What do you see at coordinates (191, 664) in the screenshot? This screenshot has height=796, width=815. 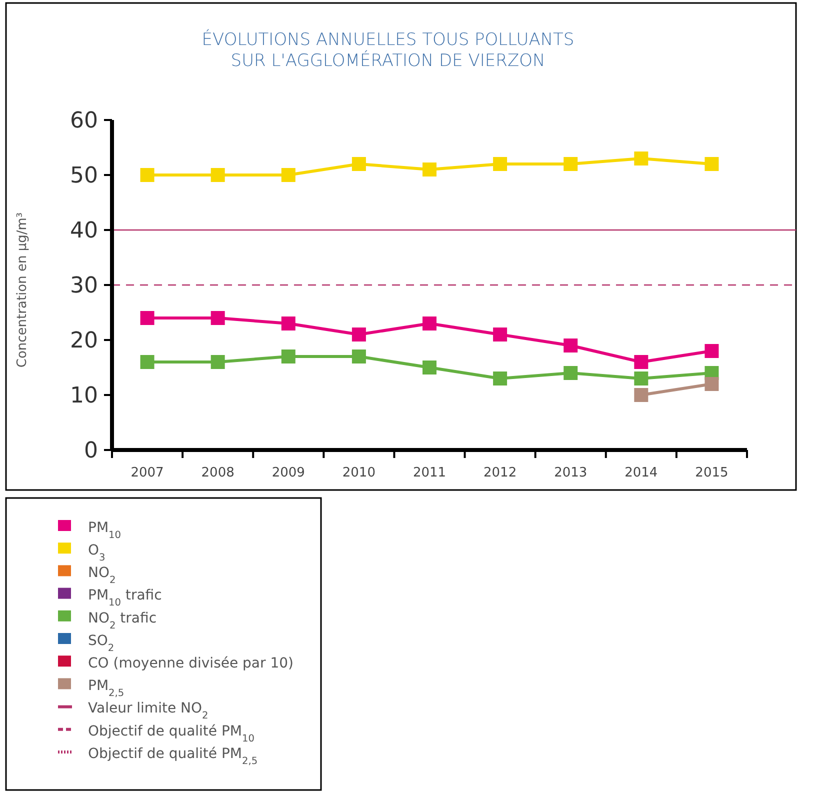 I see `legend-label: CO (moyenne divisée par 10)` at bounding box center [191, 664].